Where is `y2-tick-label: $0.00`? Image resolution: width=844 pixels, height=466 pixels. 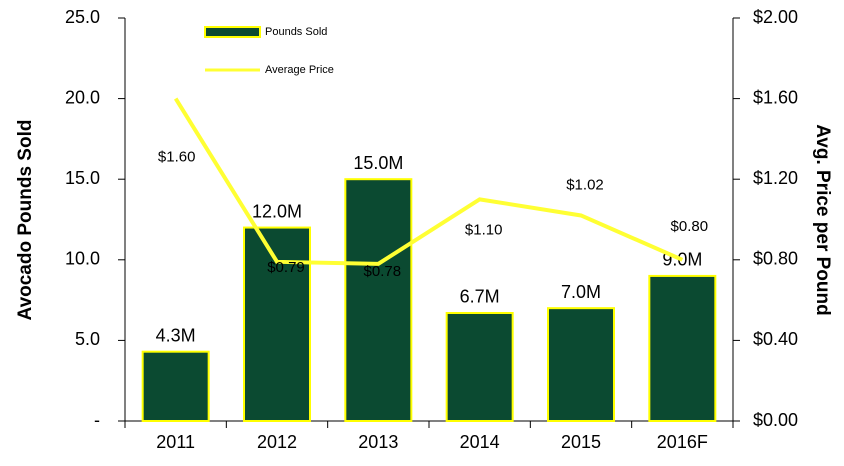
y2-tick-label: $0.00 is located at coordinates (775, 420).